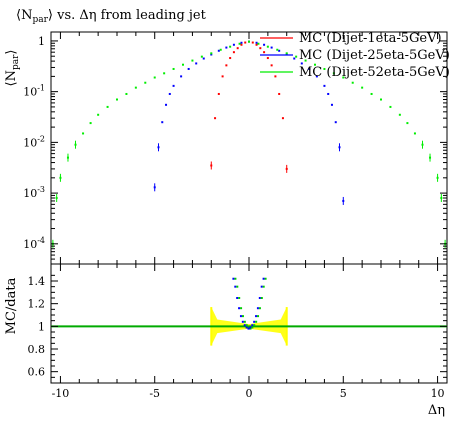 This screenshot has width=461, height=422. What do you see at coordinates (343, 393) in the screenshot?
I see `x-tick-label: 5` at bounding box center [343, 393].